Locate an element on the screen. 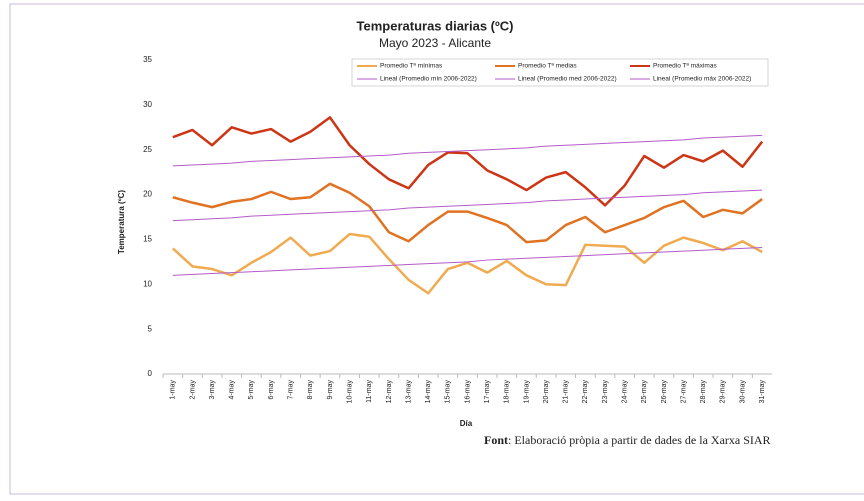 The image size is (864, 501). x-tick-label: 30-may is located at coordinates (742, 392).